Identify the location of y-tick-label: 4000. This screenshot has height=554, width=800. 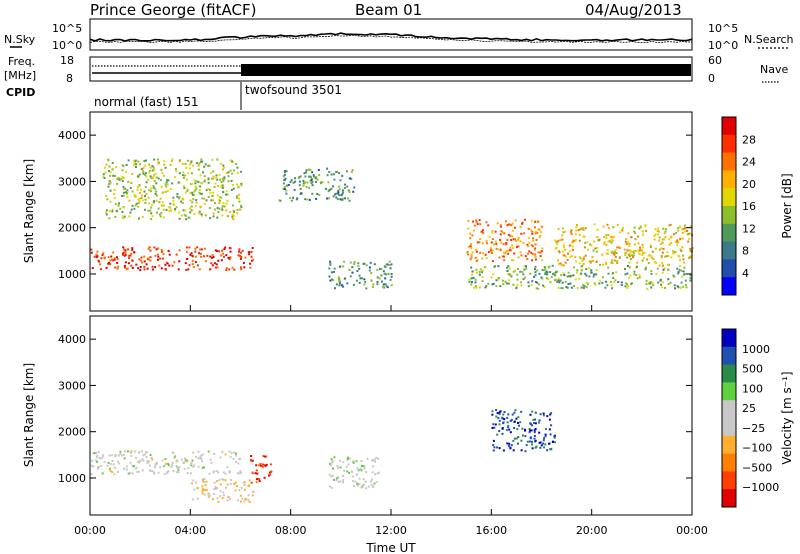
(72, 135).